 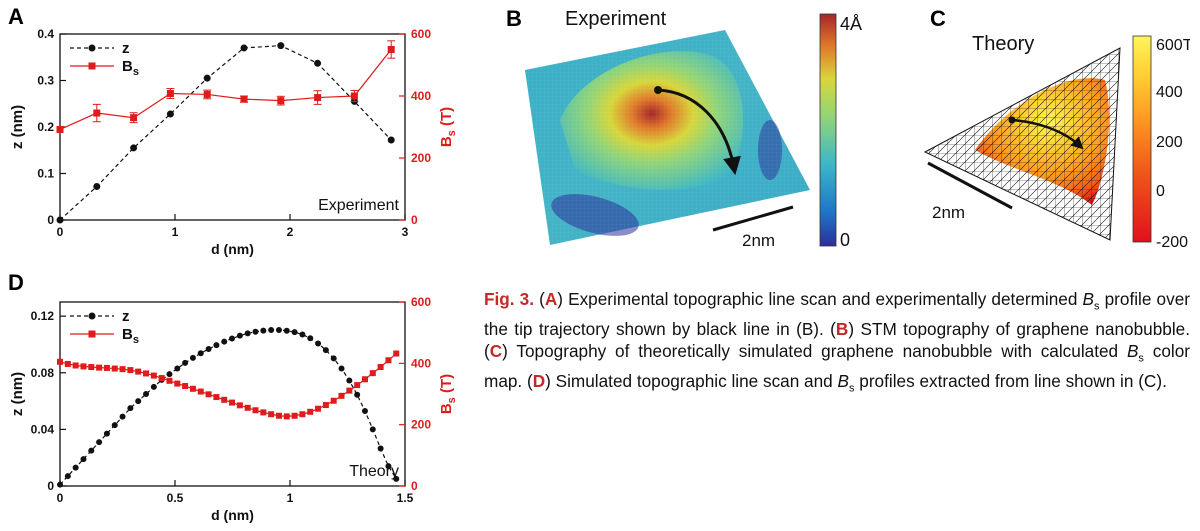 I want to click on theory-trajectory-start-dot, so click(x=1012, y=120).